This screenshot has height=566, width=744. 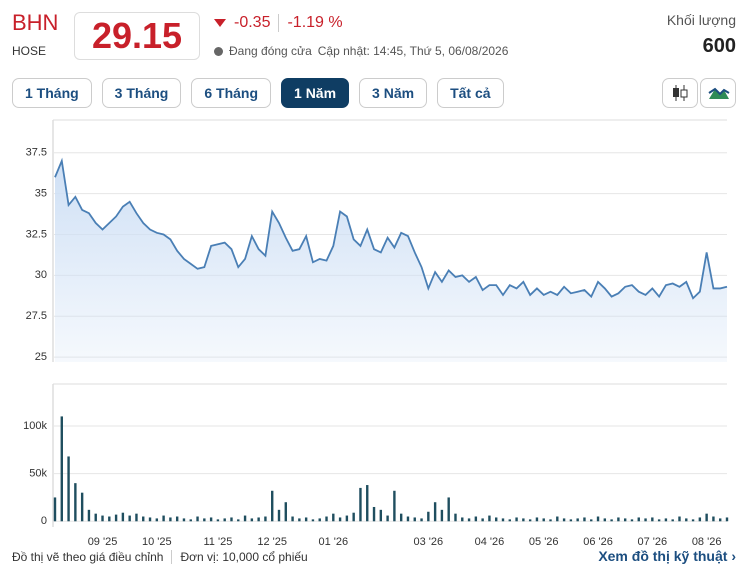 What do you see at coordinates (38, 474) in the screenshot?
I see `y-tick-label: 50k` at bounding box center [38, 474].